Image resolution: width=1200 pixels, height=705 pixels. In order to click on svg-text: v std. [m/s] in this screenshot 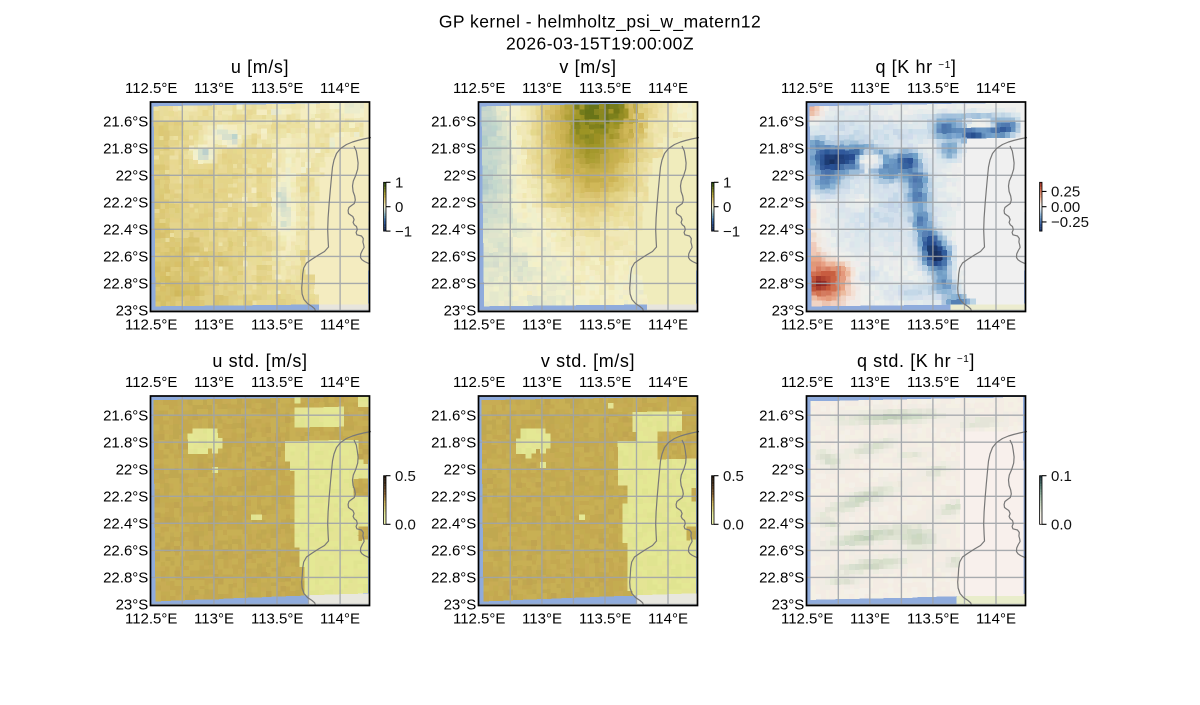, I will do `click(588, 361)`.